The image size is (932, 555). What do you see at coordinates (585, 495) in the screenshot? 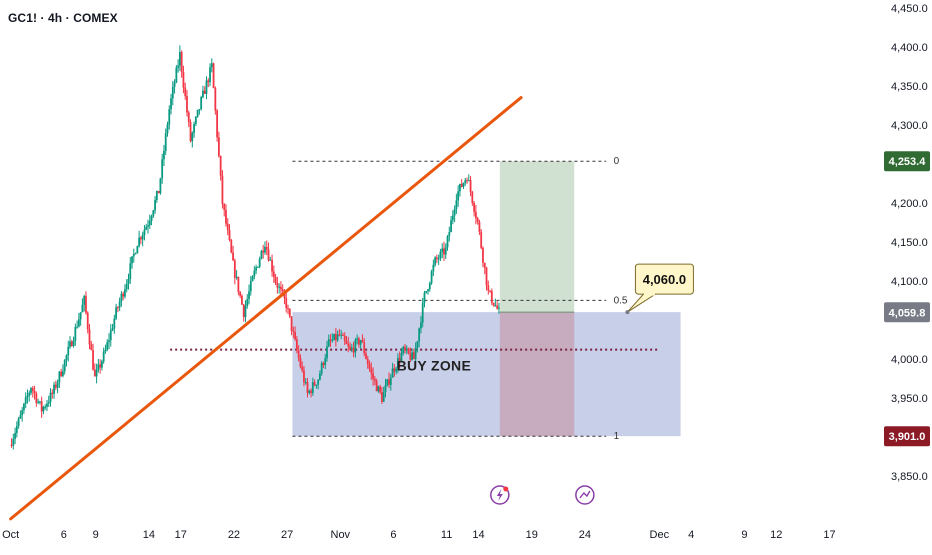
I see `forecast-icon` at bounding box center [585, 495].